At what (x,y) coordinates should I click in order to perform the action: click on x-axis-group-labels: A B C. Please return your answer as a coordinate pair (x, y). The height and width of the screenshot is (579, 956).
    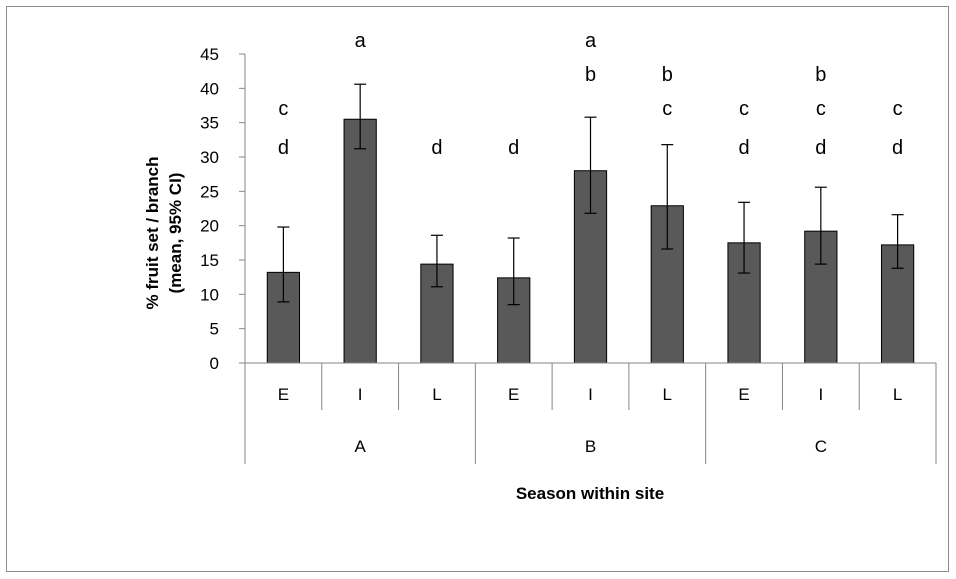
    Looking at the image, I should click on (590, 446).